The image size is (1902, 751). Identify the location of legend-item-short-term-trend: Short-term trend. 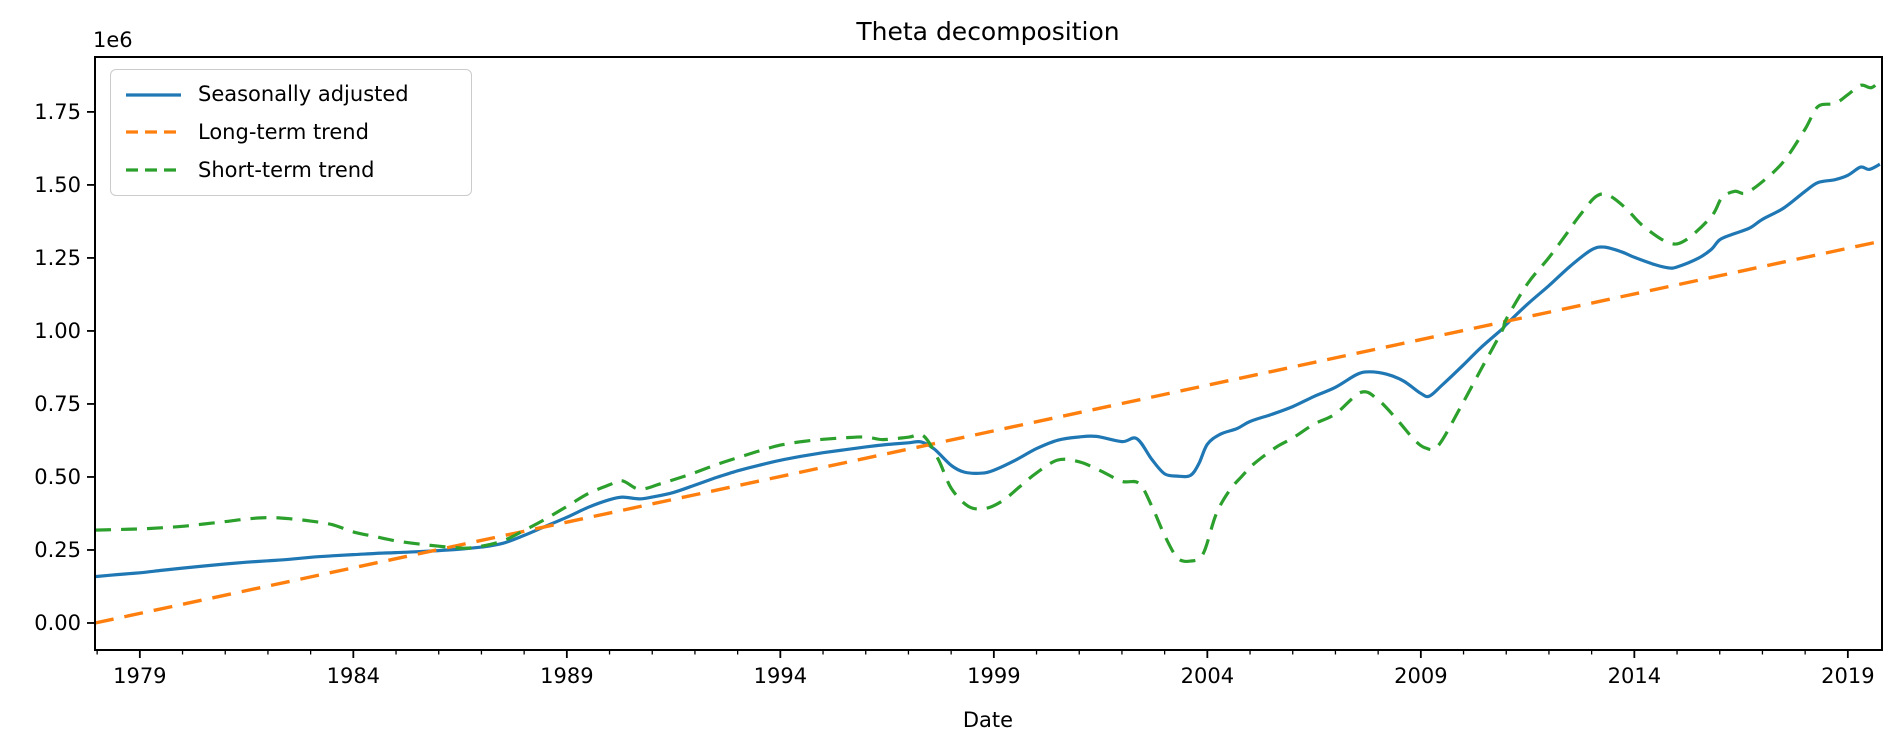
(293, 169).